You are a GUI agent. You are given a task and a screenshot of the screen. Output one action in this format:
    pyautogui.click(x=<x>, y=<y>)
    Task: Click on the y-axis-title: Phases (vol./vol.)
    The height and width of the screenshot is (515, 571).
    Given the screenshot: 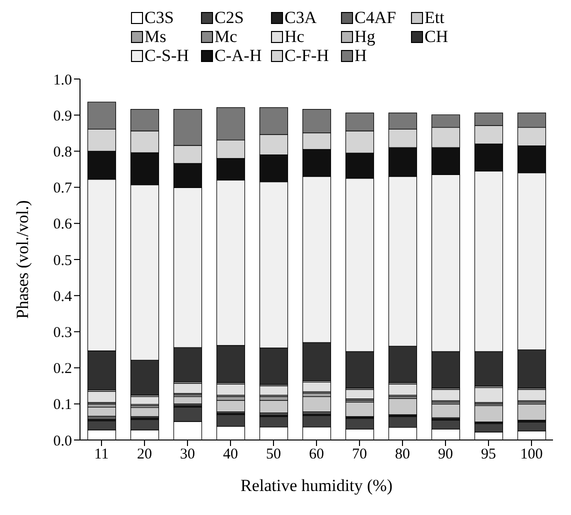 What is the action you would take?
    pyautogui.click(x=22, y=259)
    